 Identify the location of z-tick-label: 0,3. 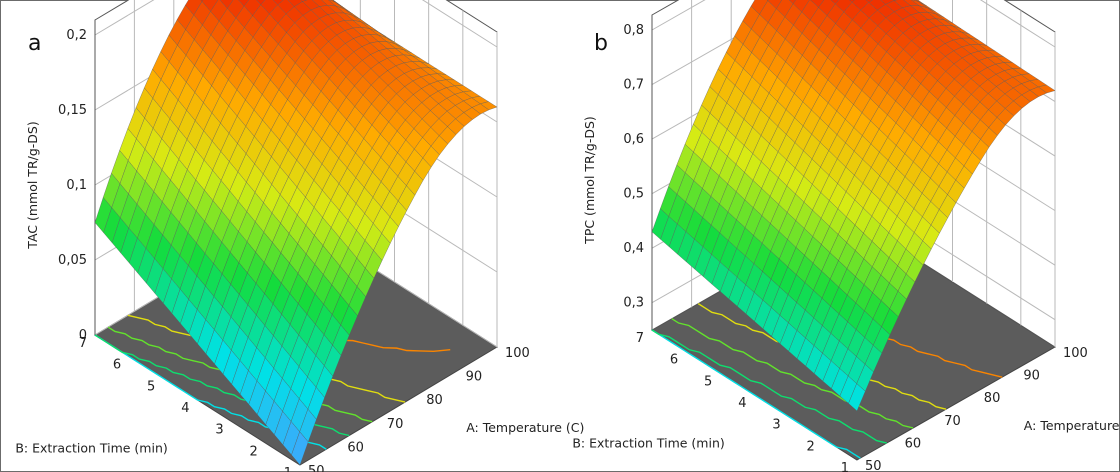
(633, 303).